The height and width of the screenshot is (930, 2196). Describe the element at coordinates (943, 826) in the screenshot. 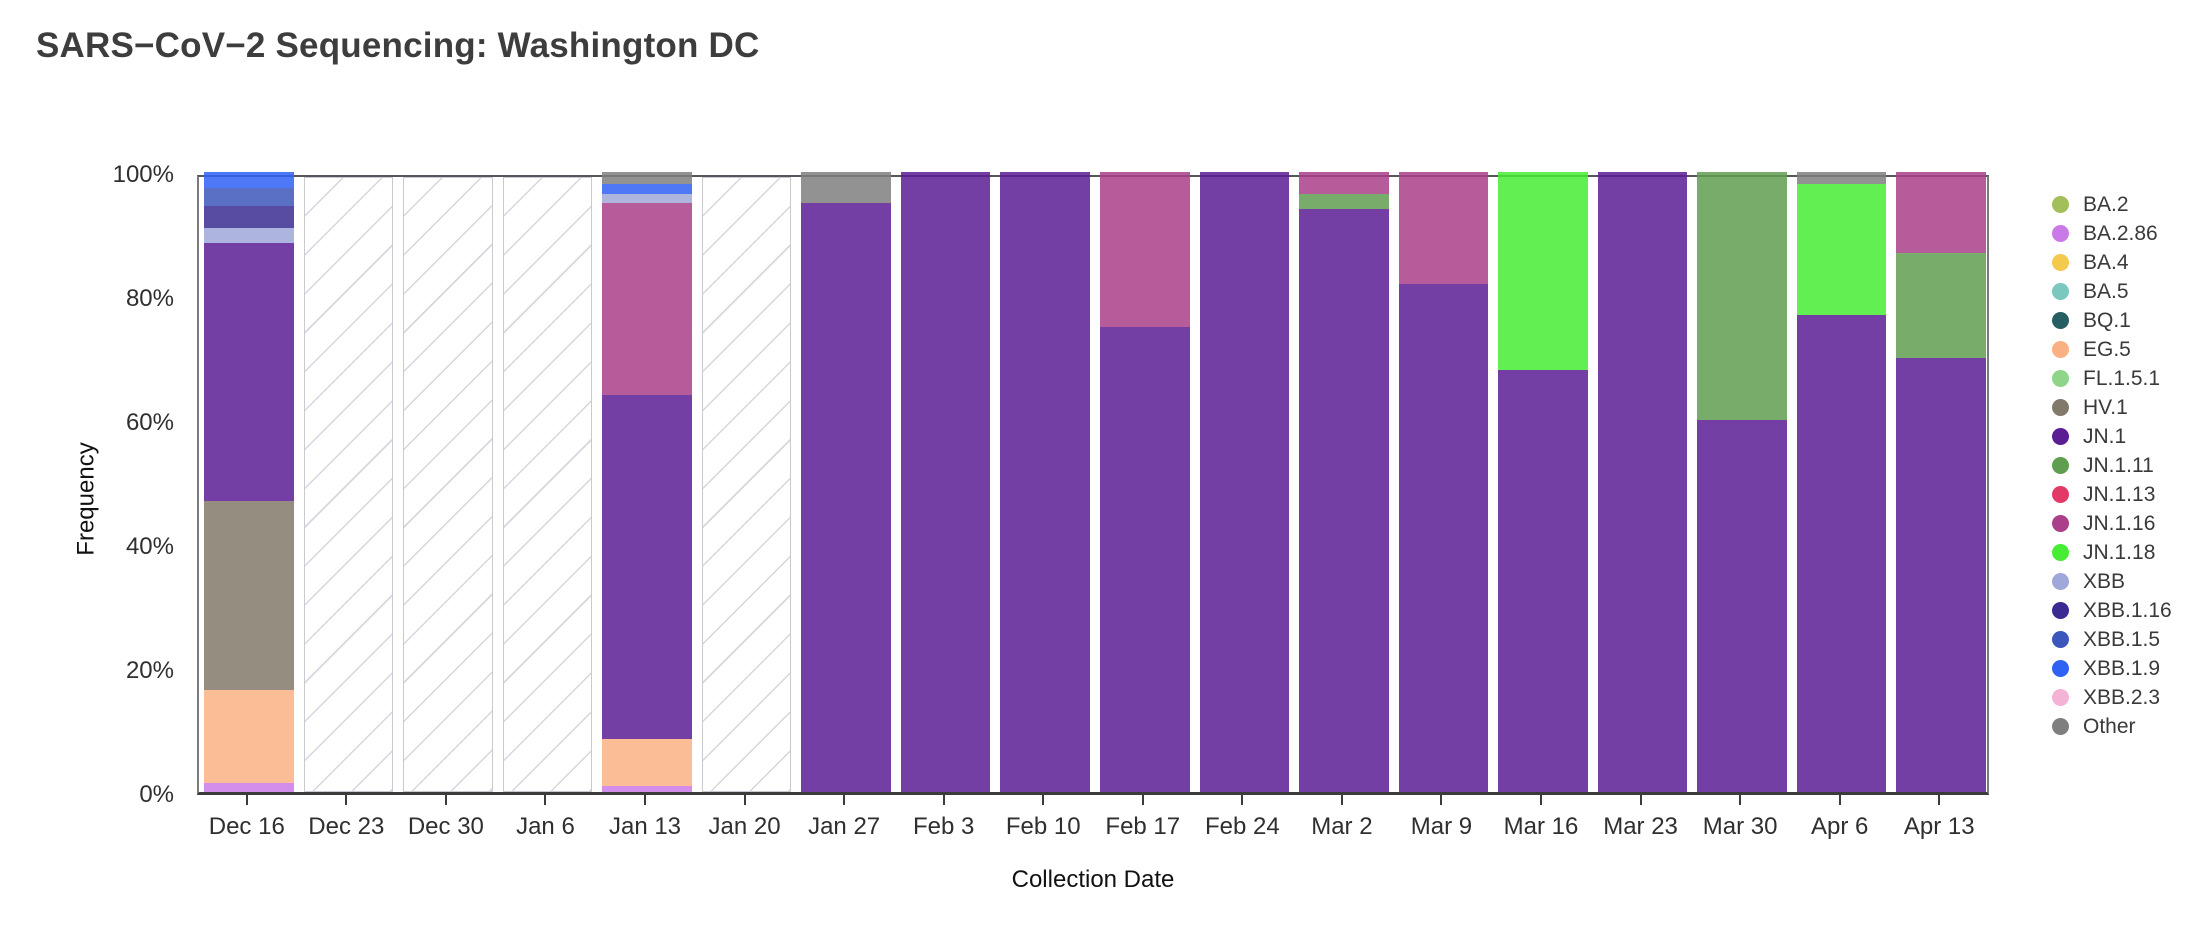

I see `x-tick-label: Feb 3` at that location.